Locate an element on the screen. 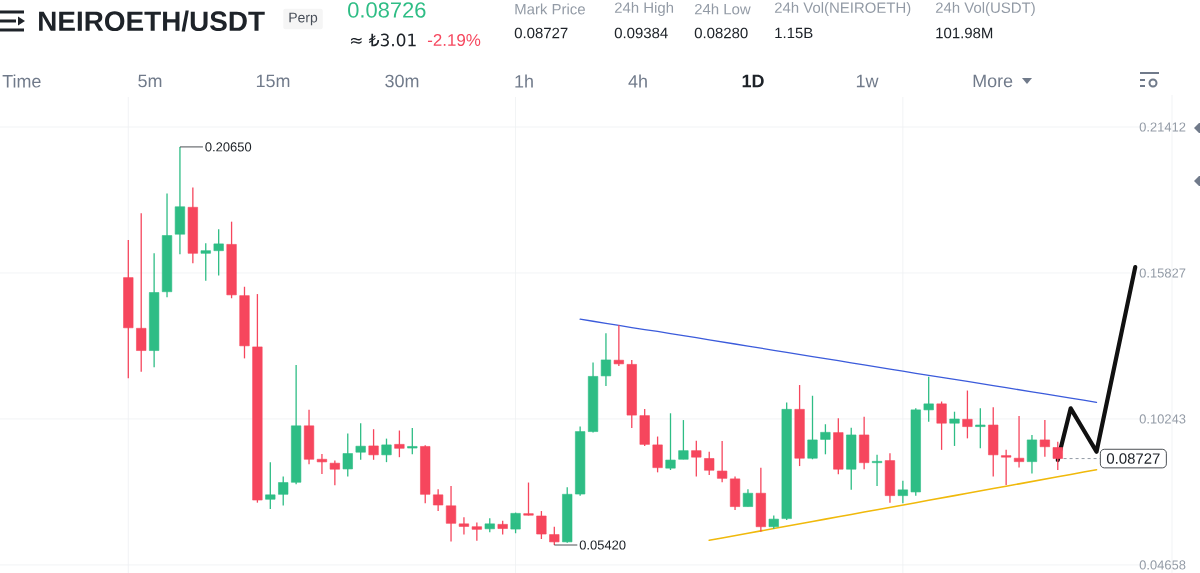 Image resolution: width=1200 pixels, height=573 pixels. text: 1w is located at coordinates (867, 81).